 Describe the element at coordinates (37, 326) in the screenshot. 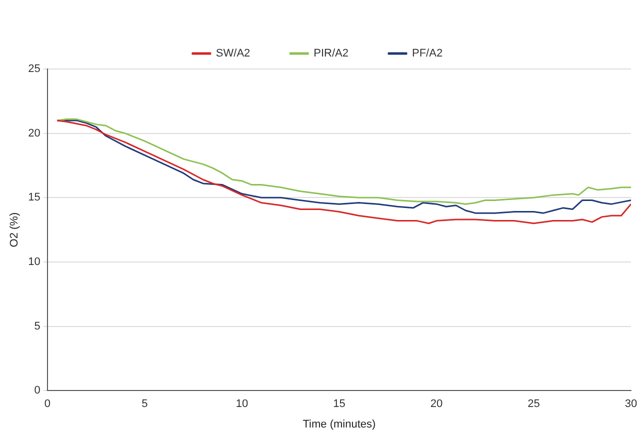

I see `y-tick-label: 5` at that location.